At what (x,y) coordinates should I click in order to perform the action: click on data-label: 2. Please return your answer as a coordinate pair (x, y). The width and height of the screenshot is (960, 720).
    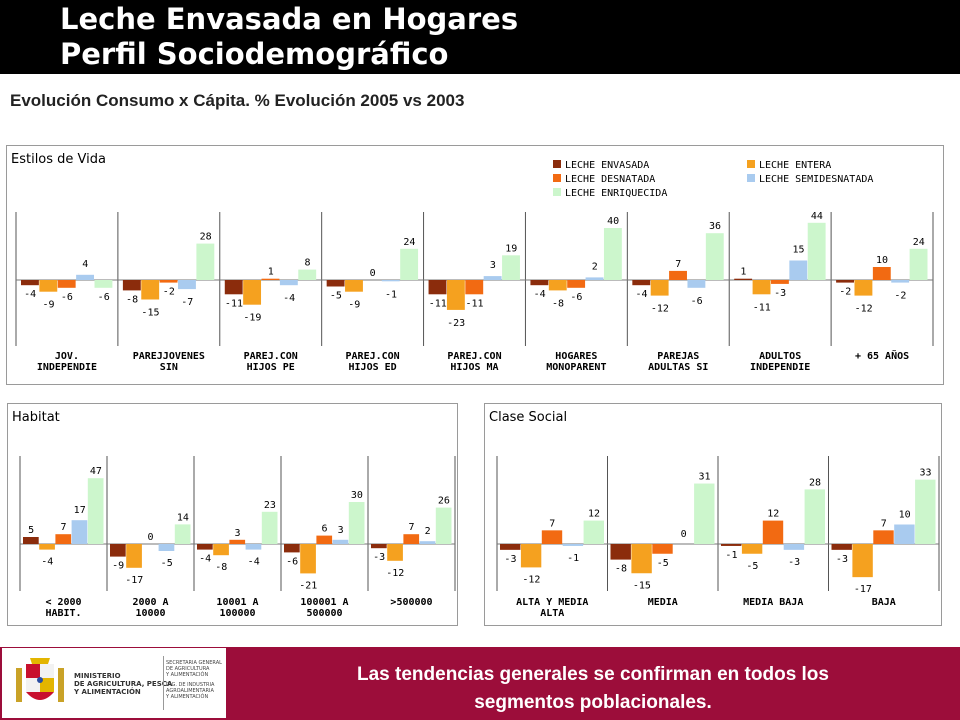
    Looking at the image, I should click on (595, 266).